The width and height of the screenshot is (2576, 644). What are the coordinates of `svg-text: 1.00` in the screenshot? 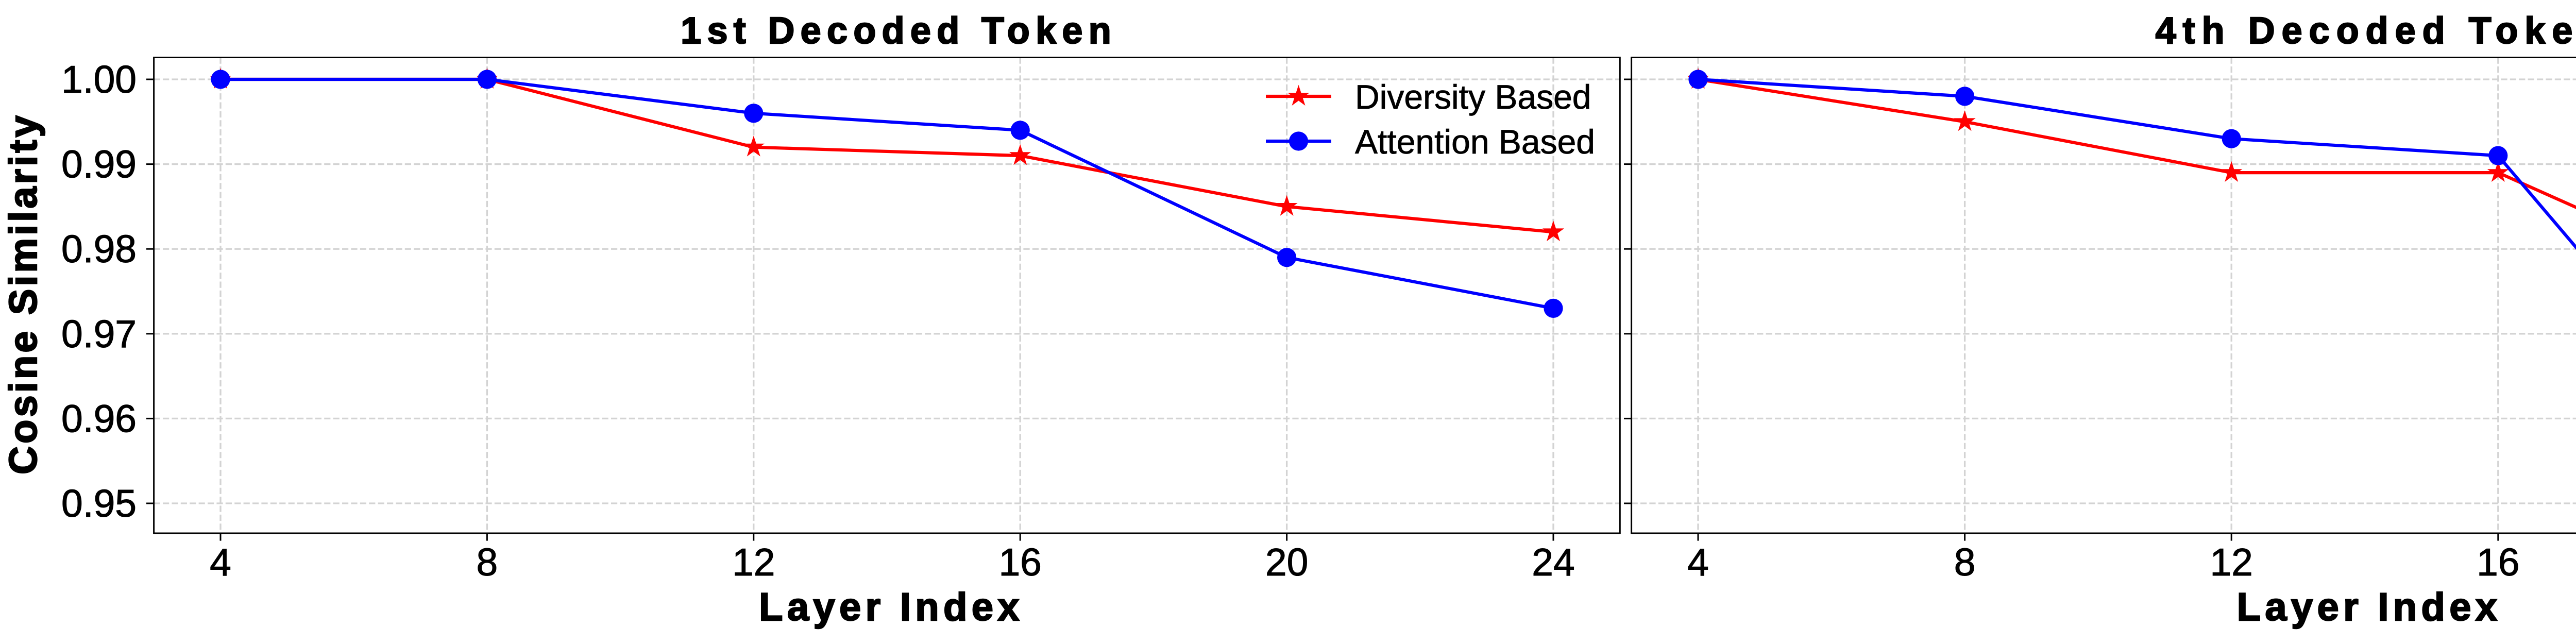 It's located at (99, 79).